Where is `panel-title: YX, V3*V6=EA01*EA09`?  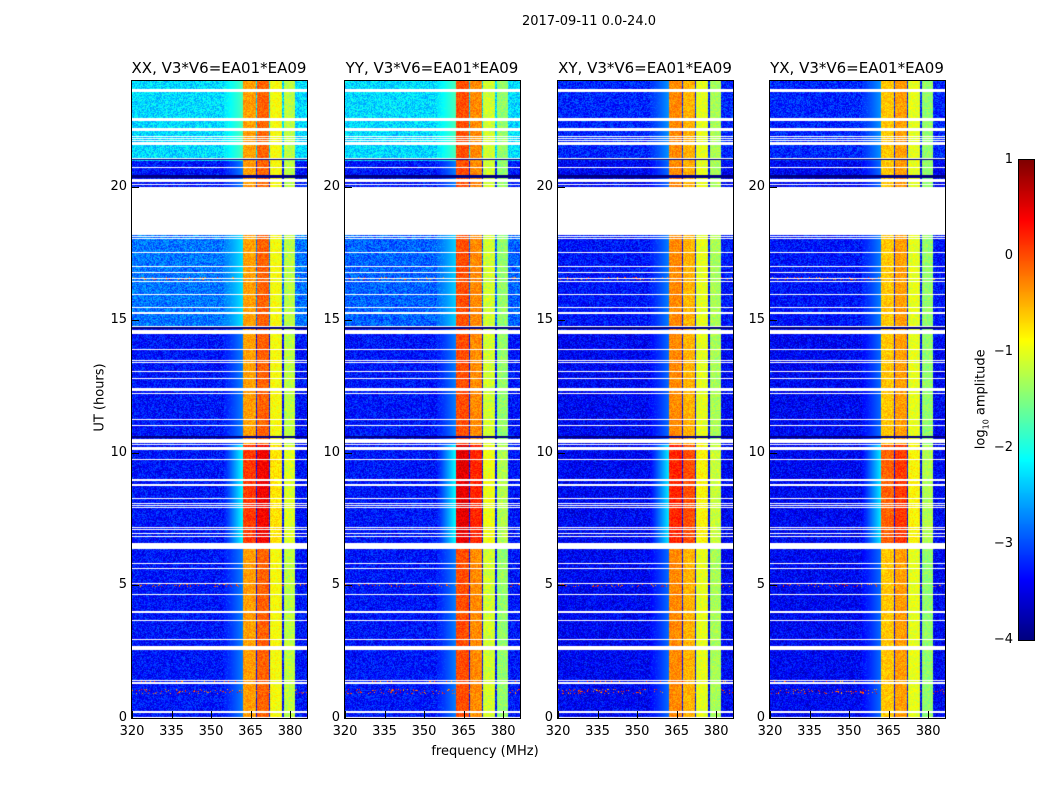
panel-title: YX, V3*V6=EA01*EA09 is located at coordinates (857, 68).